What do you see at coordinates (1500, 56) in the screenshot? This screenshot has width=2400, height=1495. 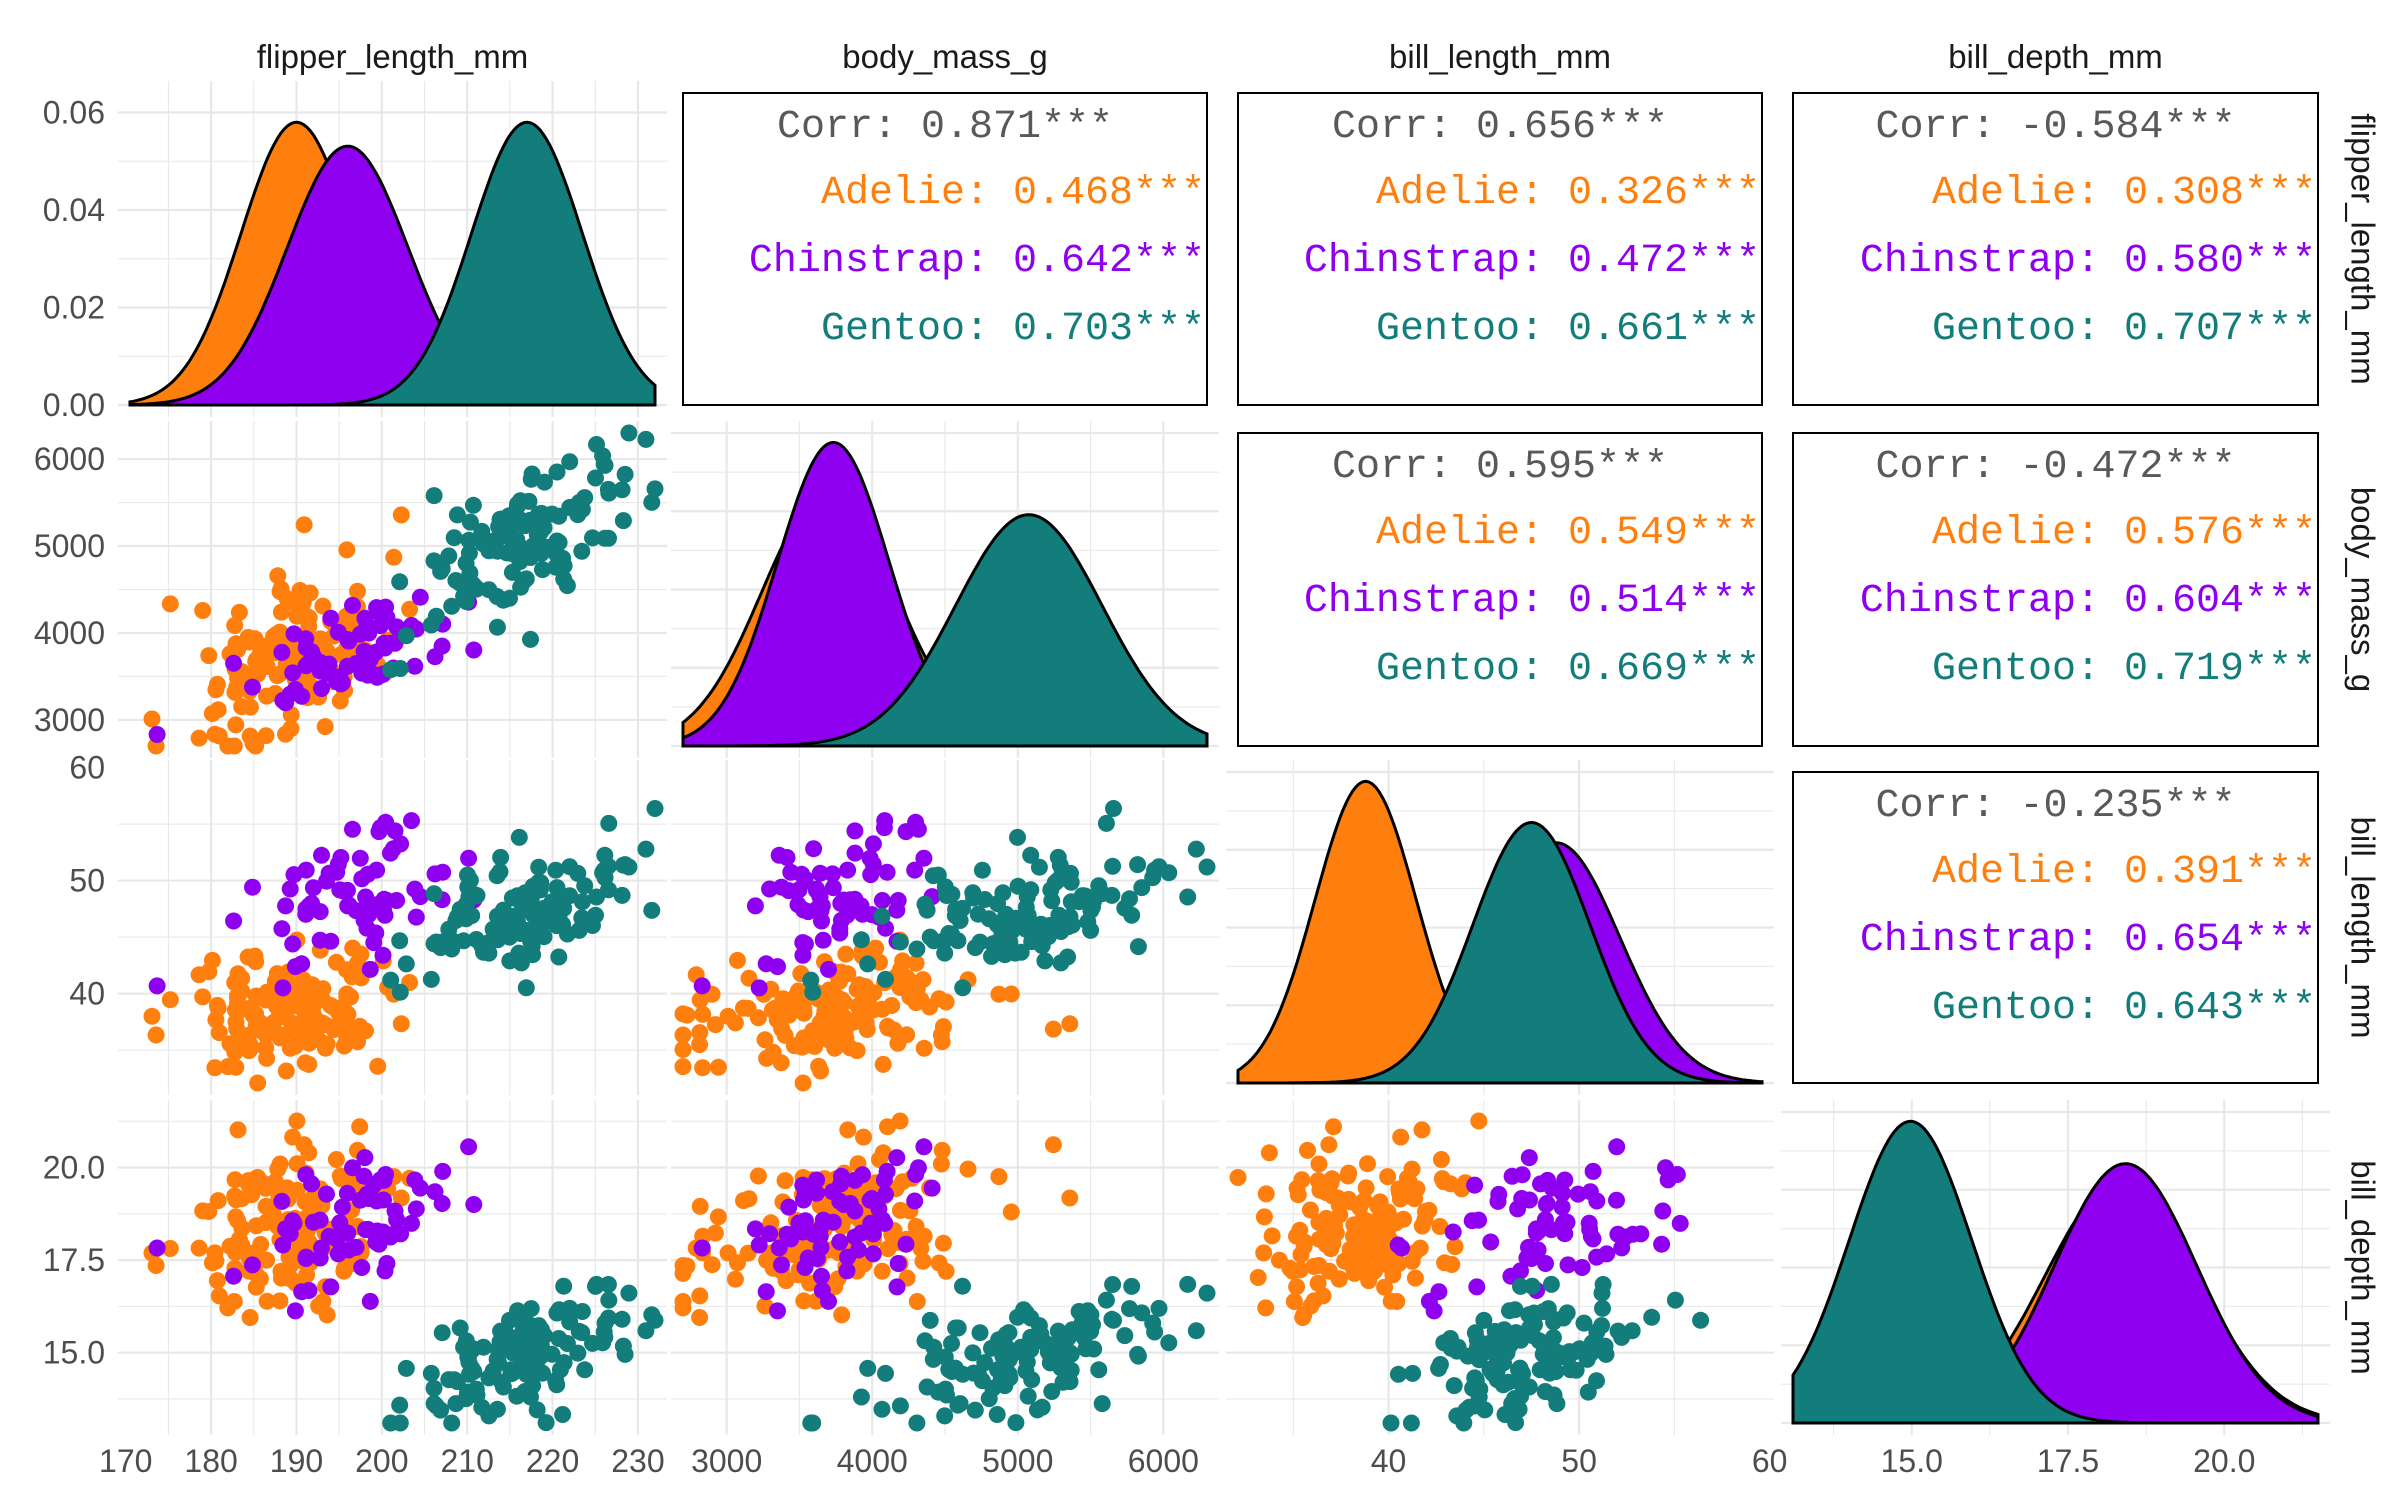 I see `column-strip-label: bill_length_mm` at bounding box center [1500, 56].